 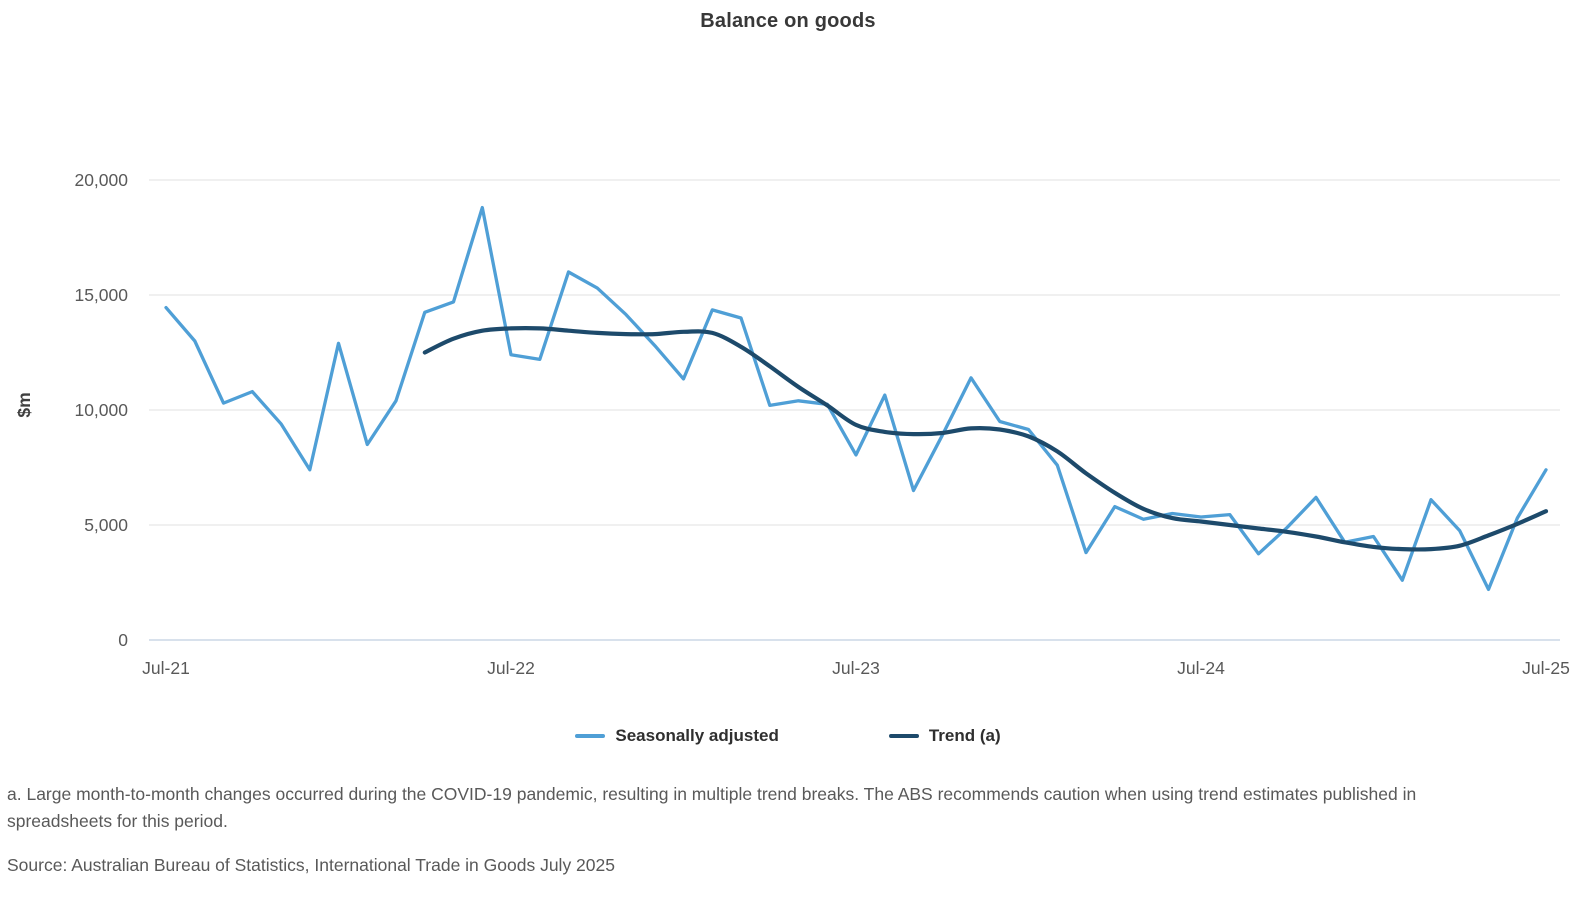 I want to click on y-tick-label: 15,000, so click(x=101, y=295).